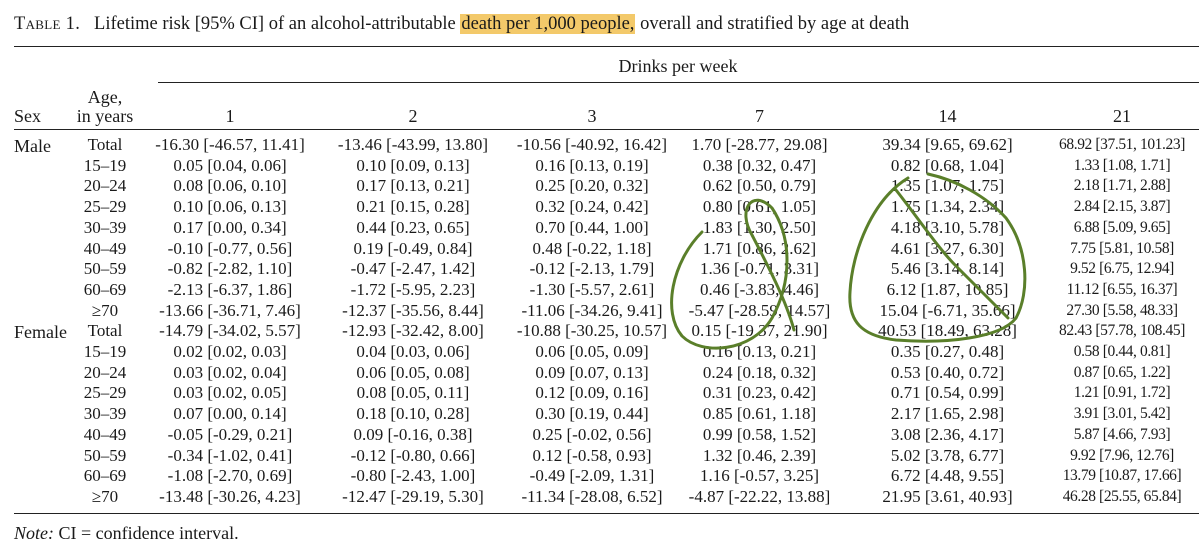  I want to click on drinks-col-14: 14, so click(947, 116).